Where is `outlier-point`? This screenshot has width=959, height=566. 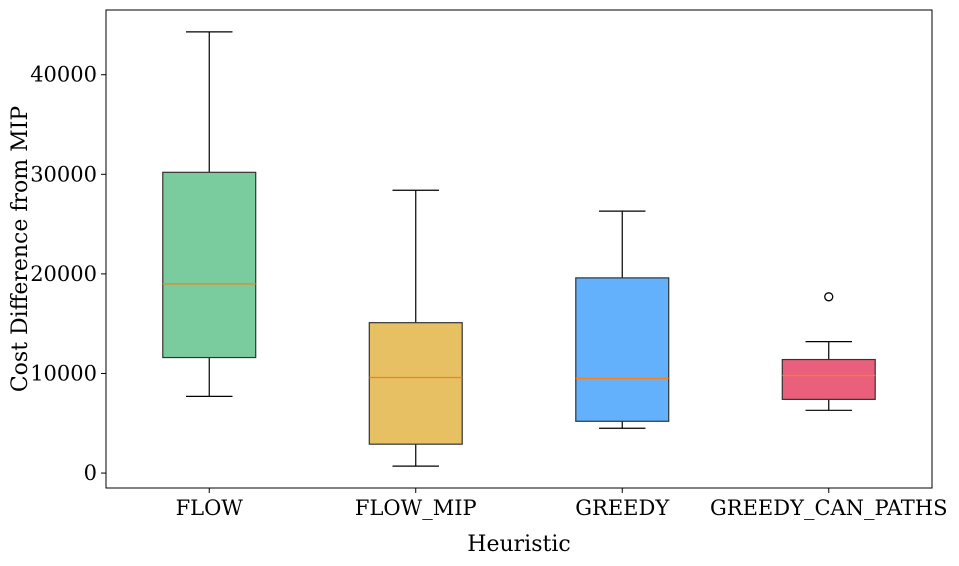
outlier-point is located at coordinates (829, 297).